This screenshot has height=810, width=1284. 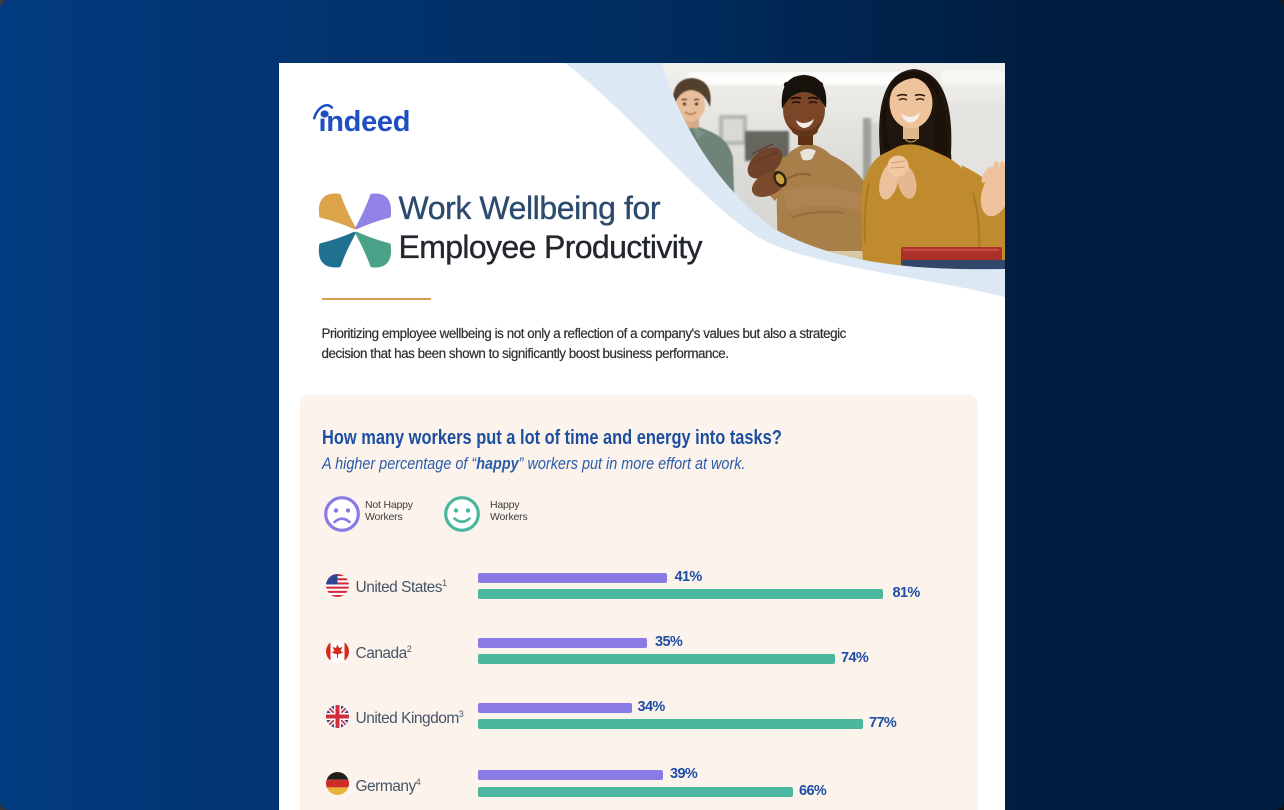 What do you see at coordinates (365, 122) in the screenshot?
I see `svg-text: indeed` at bounding box center [365, 122].